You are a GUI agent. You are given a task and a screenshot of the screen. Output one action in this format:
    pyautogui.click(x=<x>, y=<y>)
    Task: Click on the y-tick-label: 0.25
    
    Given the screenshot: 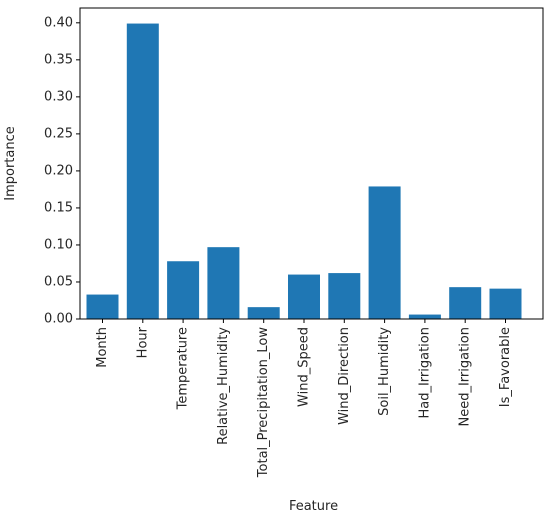 What is the action you would take?
    pyautogui.click(x=58, y=133)
    